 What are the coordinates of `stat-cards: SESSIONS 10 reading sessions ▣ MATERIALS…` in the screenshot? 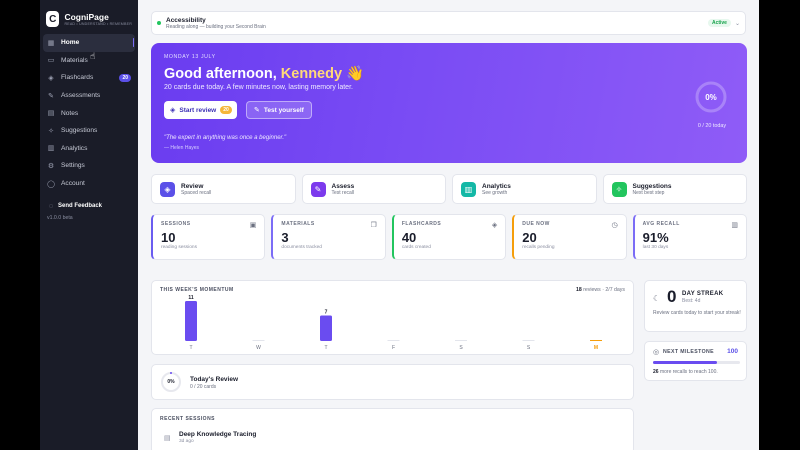 It's located at (449, 237).